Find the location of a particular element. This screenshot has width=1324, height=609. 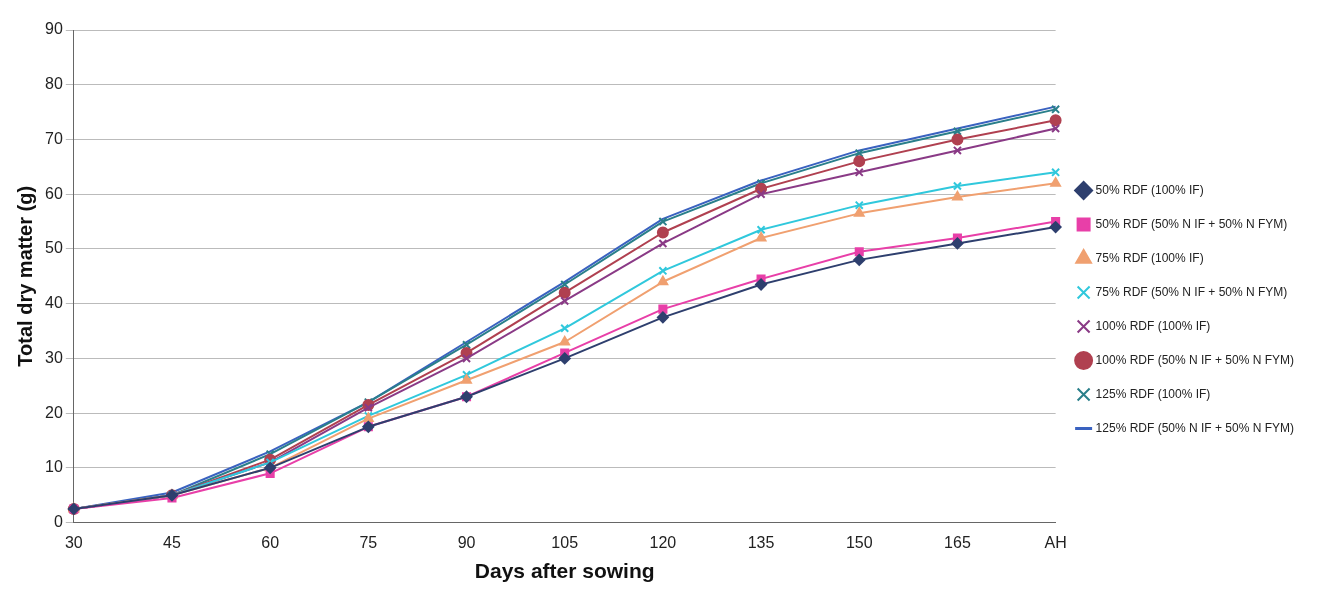

y-tick-label: 0 is located at coordinates (58, 522).